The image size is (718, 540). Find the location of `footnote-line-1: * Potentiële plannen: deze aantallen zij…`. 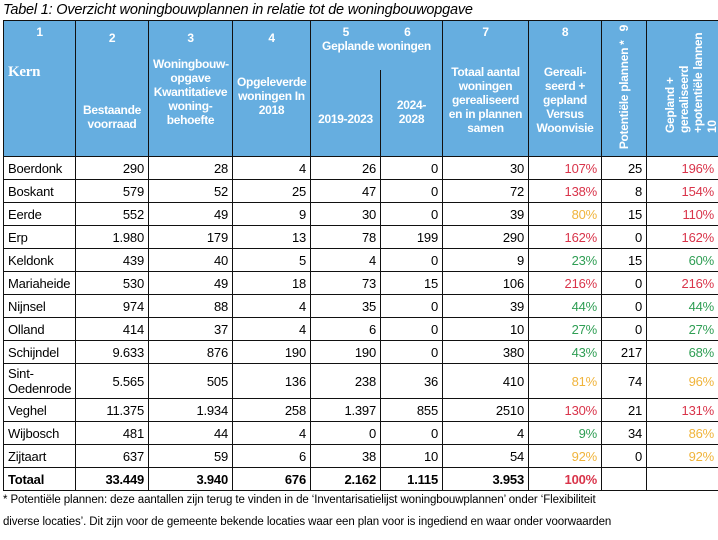

footnote-line-1: * Potentiële plannen: deze aantallen zij… is located at coordinates (299, 500).